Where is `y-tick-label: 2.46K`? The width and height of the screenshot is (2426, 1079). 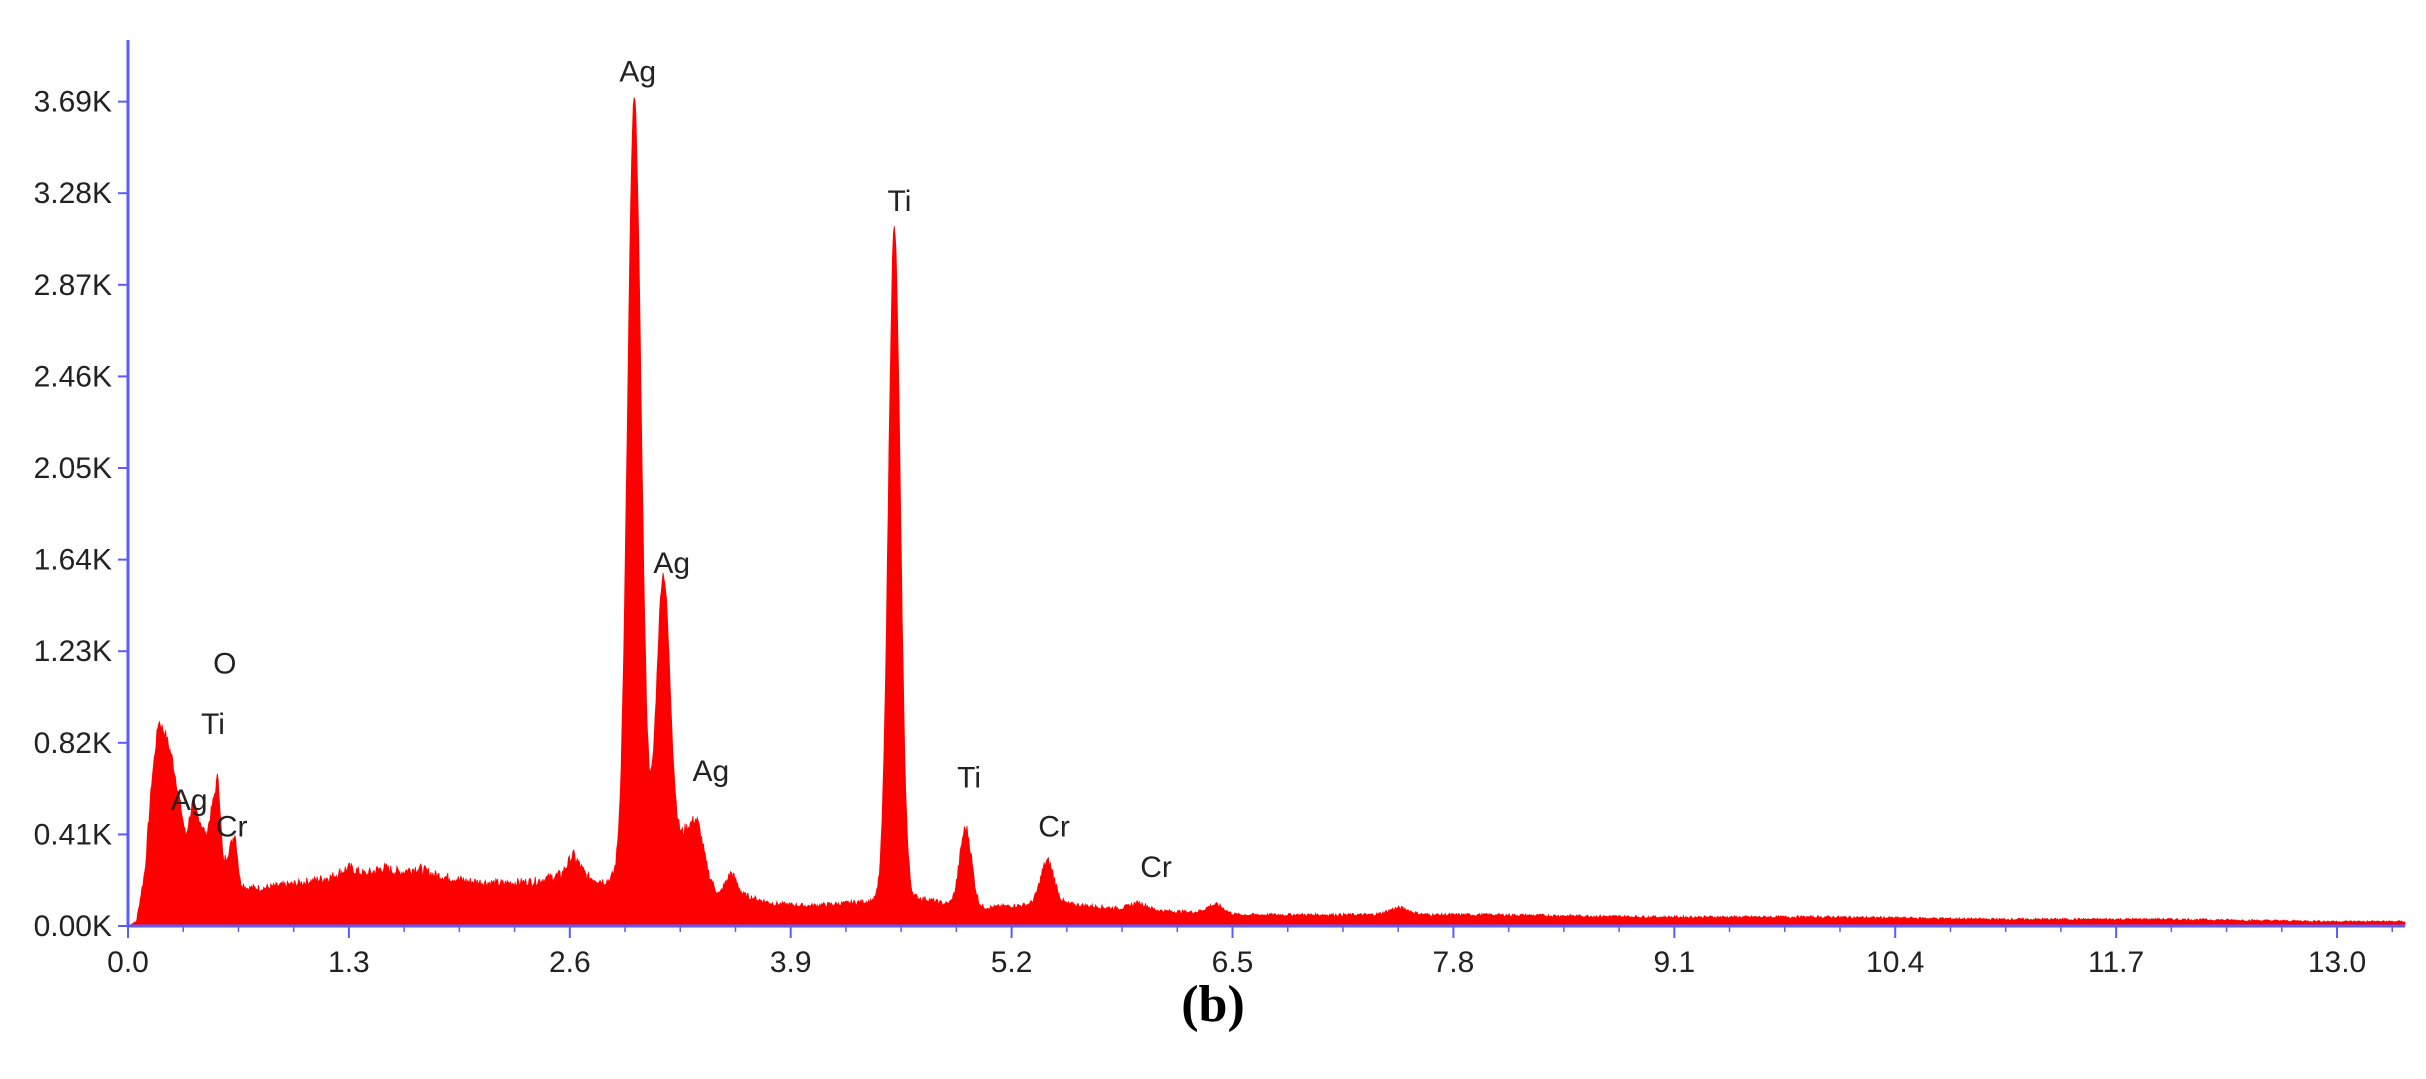
y-tick-label: 2.46K is located at coordinates (73, 376).